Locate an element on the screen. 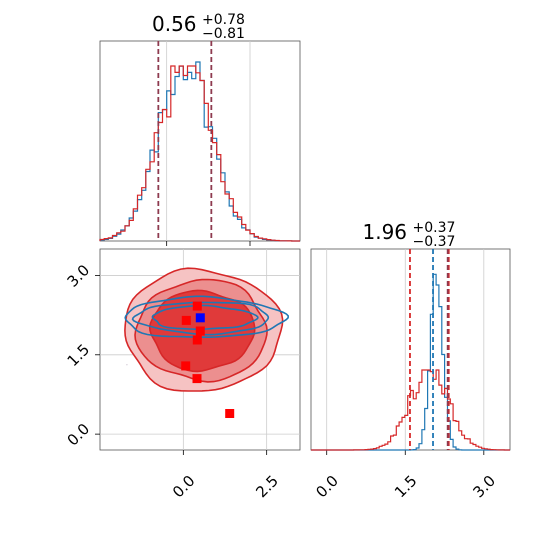 This screenshot has height=550, width=550. title-upper-error: +0.78 is located at coordinates (223, 20).